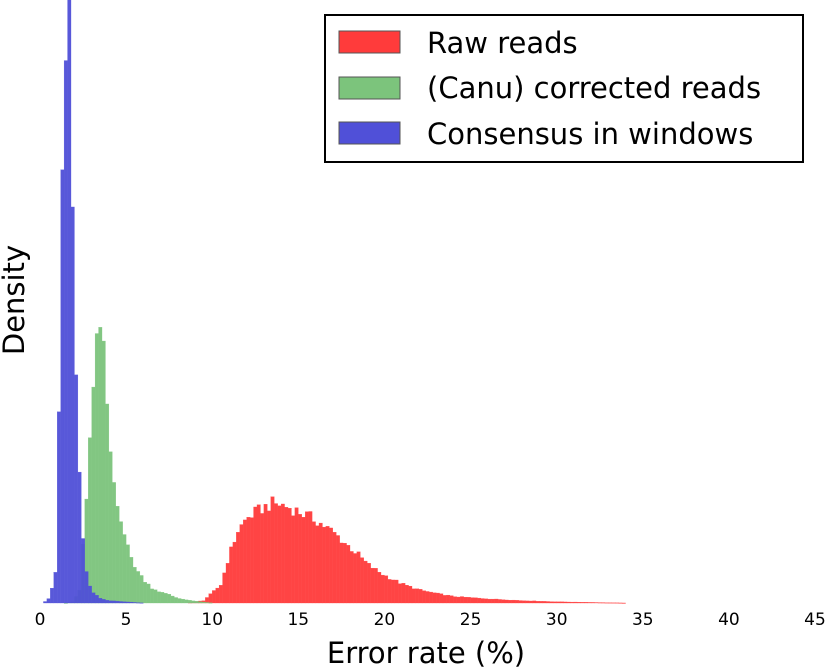  I want to click on legend-swatch-corrected-reads, so click(369, 88).